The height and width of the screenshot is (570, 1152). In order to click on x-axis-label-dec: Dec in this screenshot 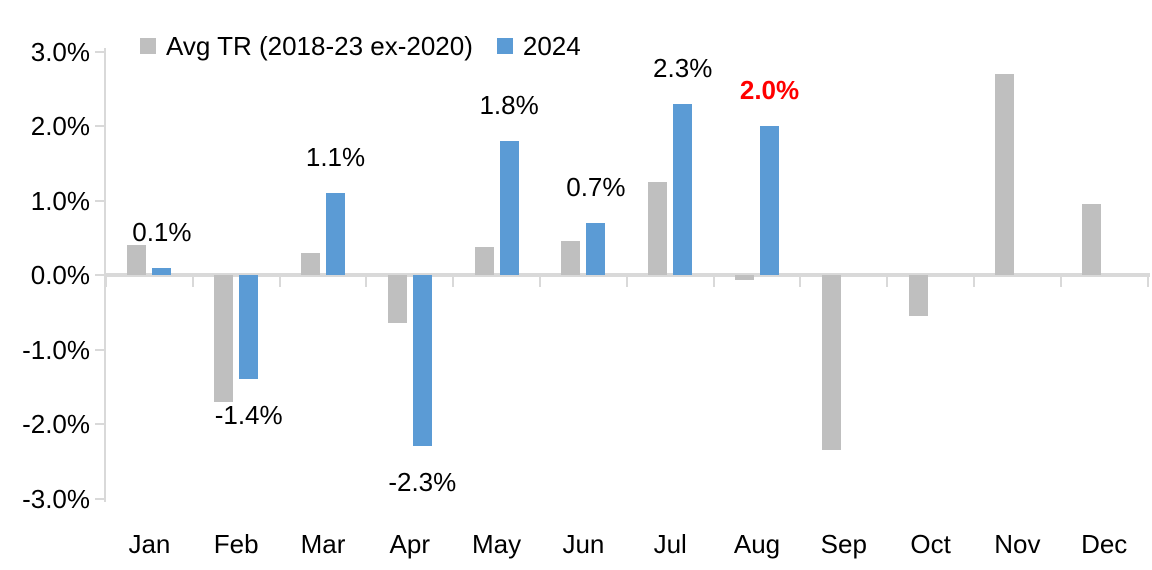, I will do `click(1104, 544)`.